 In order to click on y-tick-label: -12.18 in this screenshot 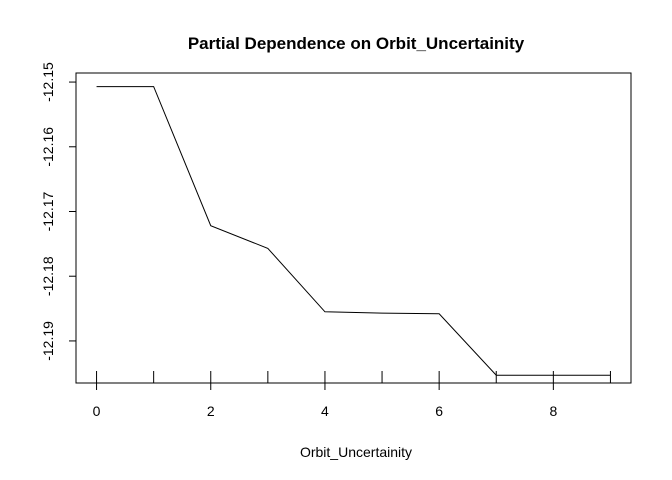, I will do `click(48, 276)`.